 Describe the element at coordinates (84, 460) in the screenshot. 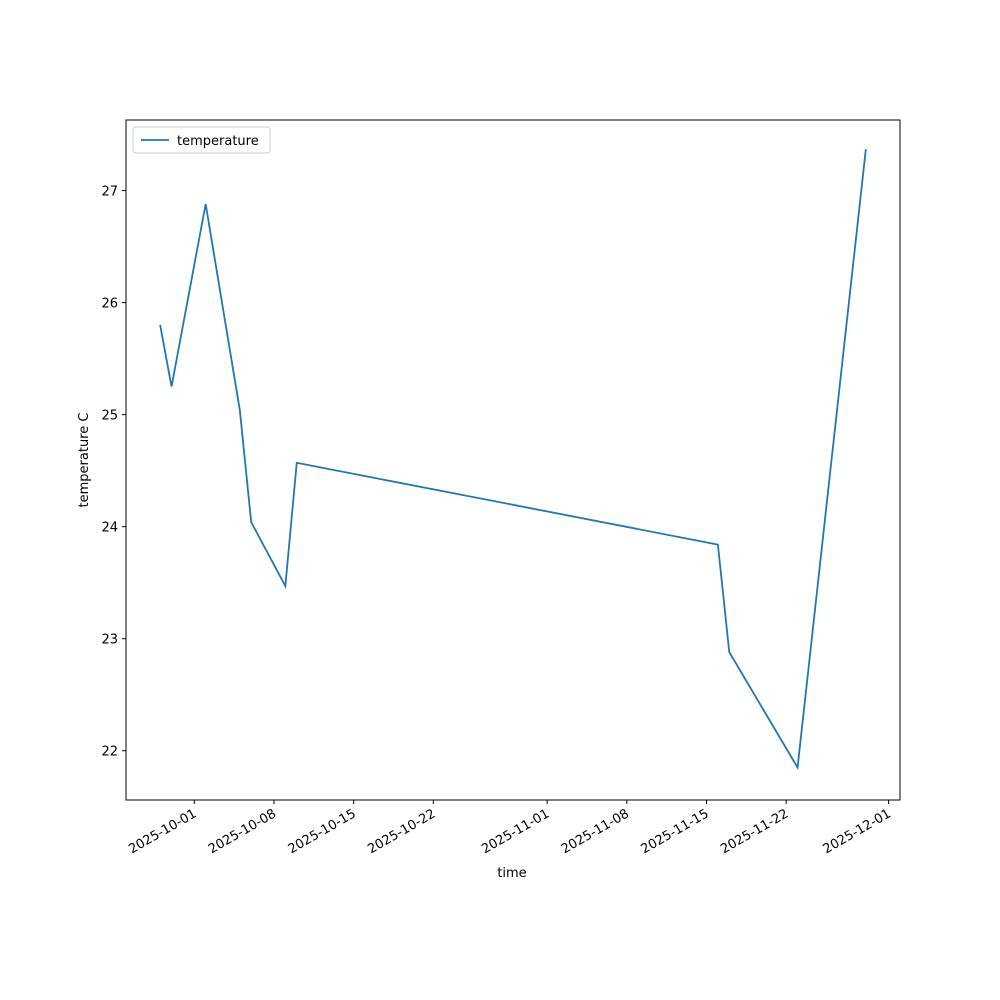

I see `y-axis-label: temperature C` at that location.